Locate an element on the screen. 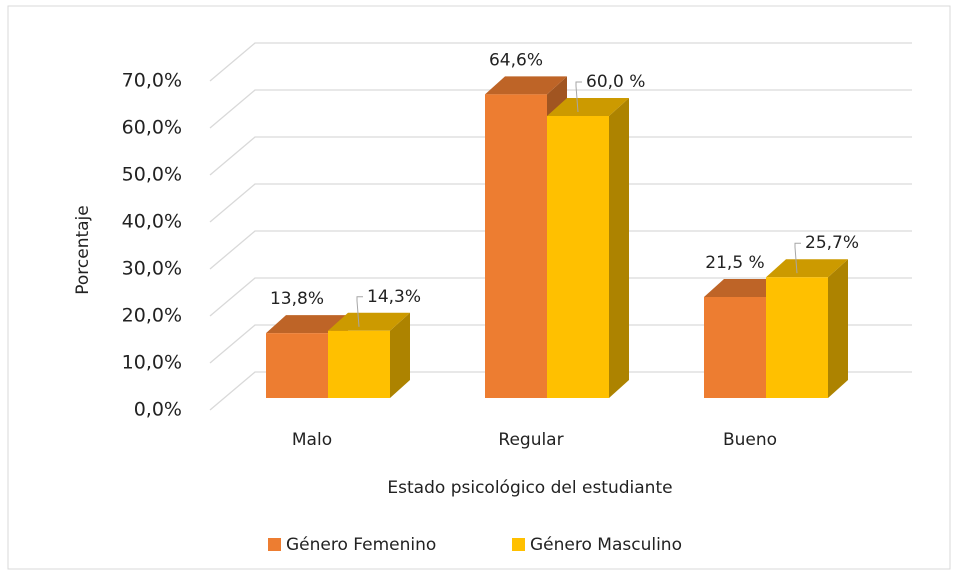 This screenshot has height=575, width=958. y-axis-title: Porcentaje is located at coordinates (83, 250).